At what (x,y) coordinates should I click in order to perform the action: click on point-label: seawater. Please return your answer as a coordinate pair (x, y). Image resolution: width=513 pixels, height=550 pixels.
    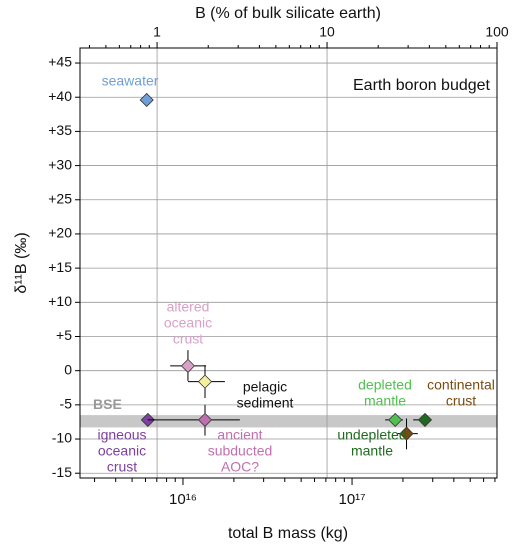
    Looking at the image, I should click on (130, 81).